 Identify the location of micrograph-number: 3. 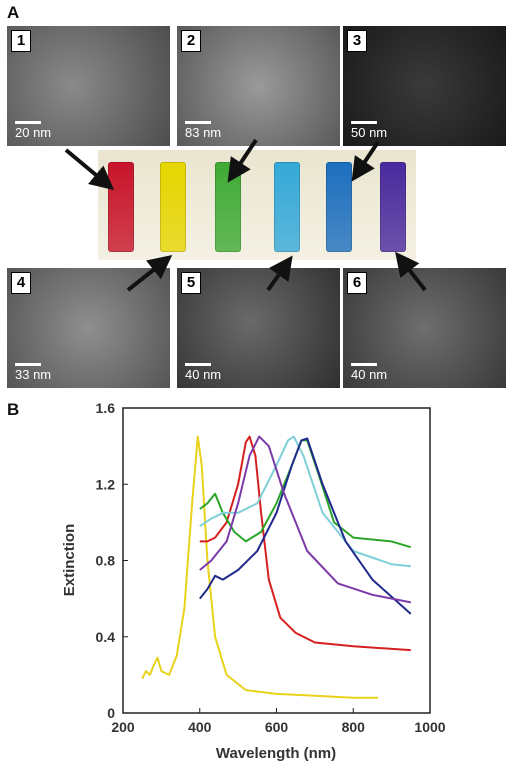
(357, 41).